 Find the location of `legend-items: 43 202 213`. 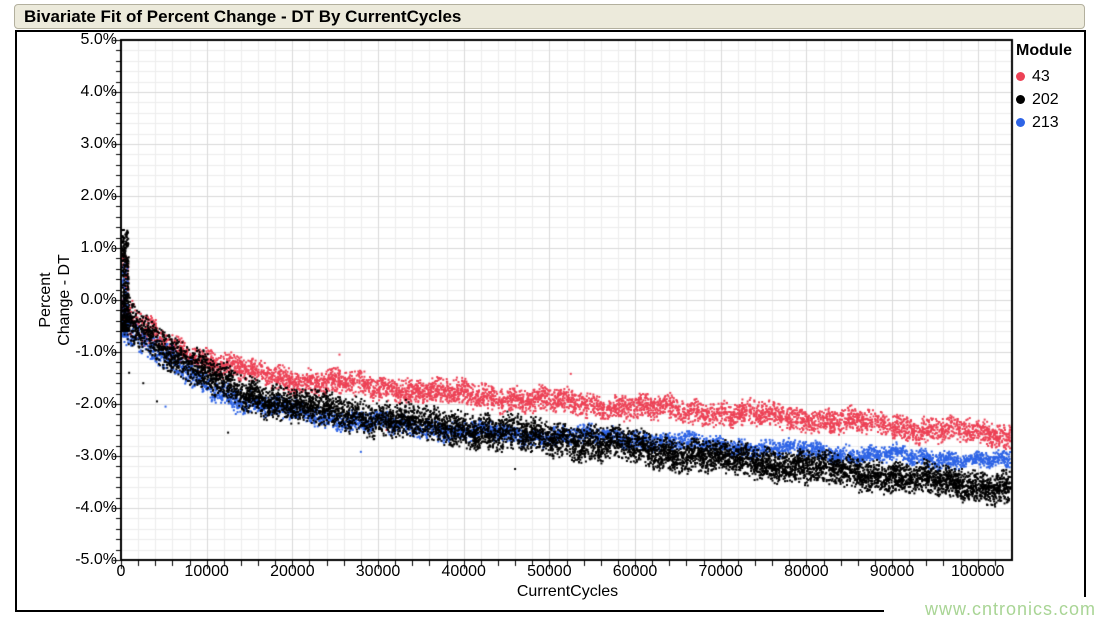

legend-items: 43 202 213 is located at coordinates (1052, 99).